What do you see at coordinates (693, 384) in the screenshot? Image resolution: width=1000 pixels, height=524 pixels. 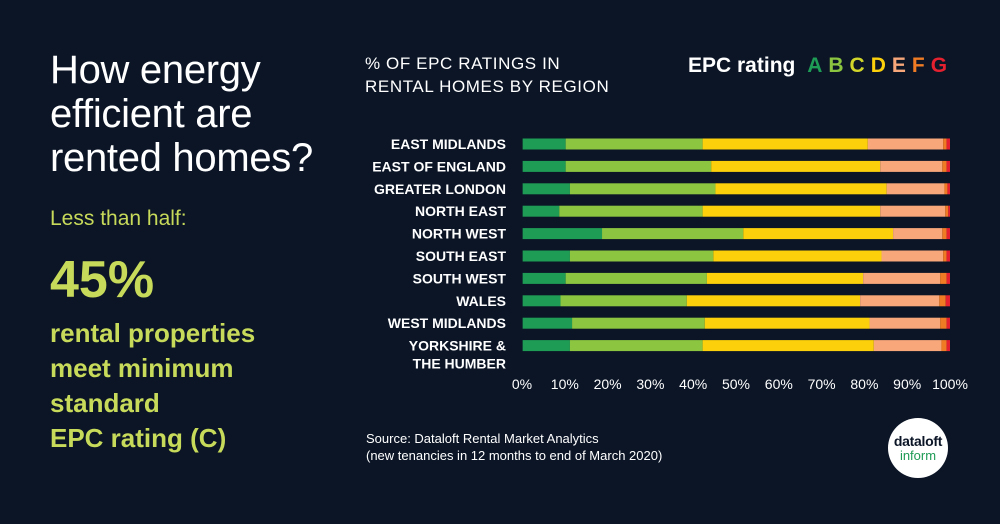 I see `x-tick-label: 40%` at bounding box center [693, 384].